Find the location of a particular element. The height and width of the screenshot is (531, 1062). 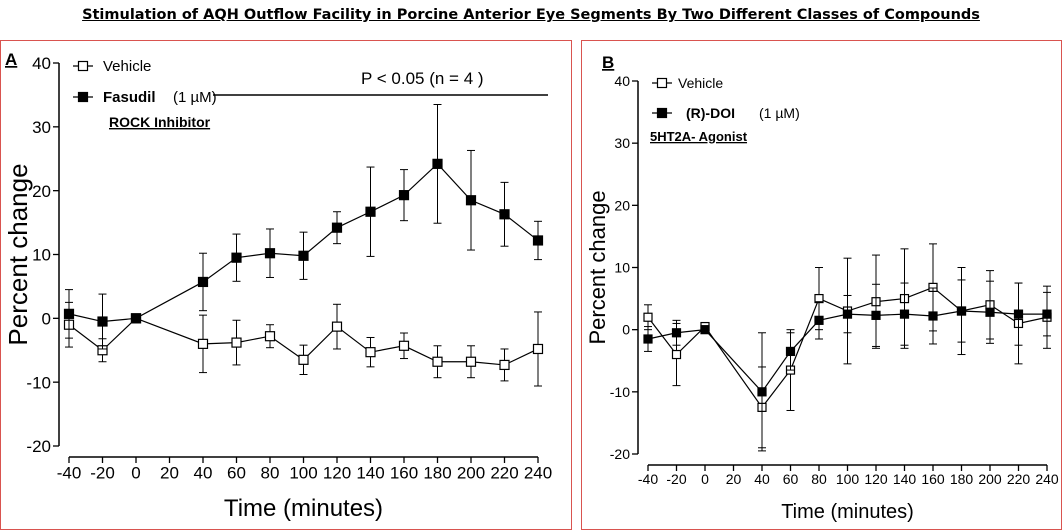

y-tick-label: -20 is located at coordinates (38, 446).